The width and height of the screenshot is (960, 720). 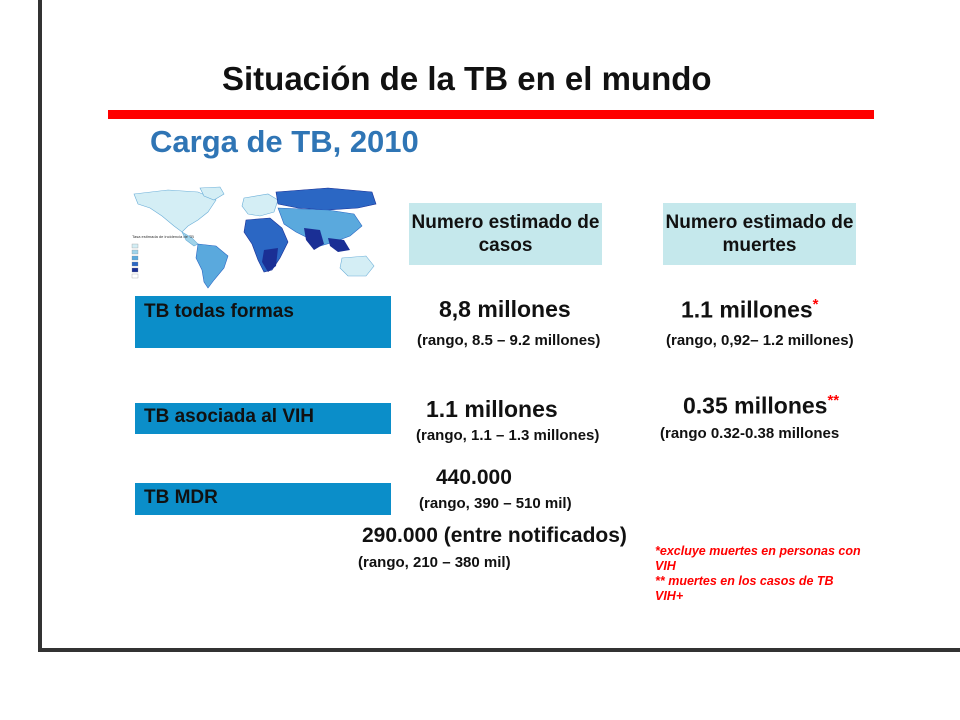 What do you see at coordinates (833, 400) in the screenshot?
I see `footnote-mark-double: **` at bounding box center [833, 400].